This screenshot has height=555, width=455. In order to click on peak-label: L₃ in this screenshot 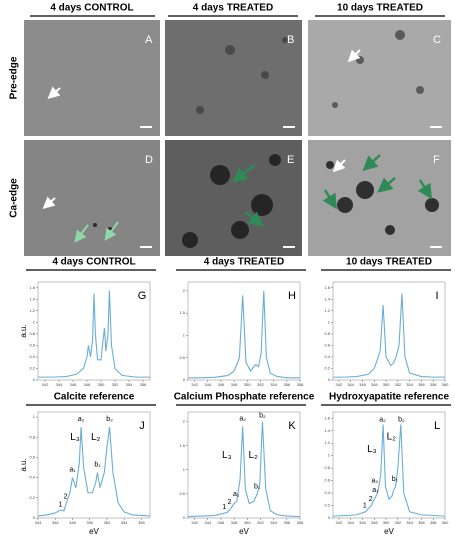, I will do `click(75, 437)`.